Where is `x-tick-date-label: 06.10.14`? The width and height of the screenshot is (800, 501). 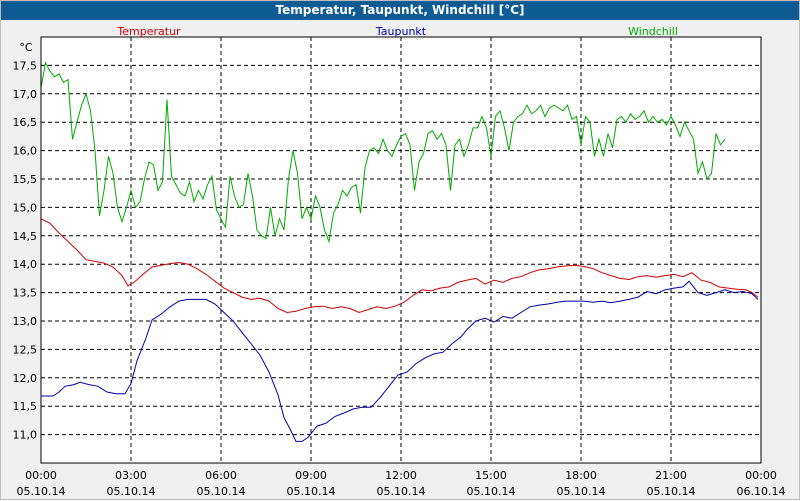
x-tick-date-label: 06.10.14 is located at coordinates (761, 491).